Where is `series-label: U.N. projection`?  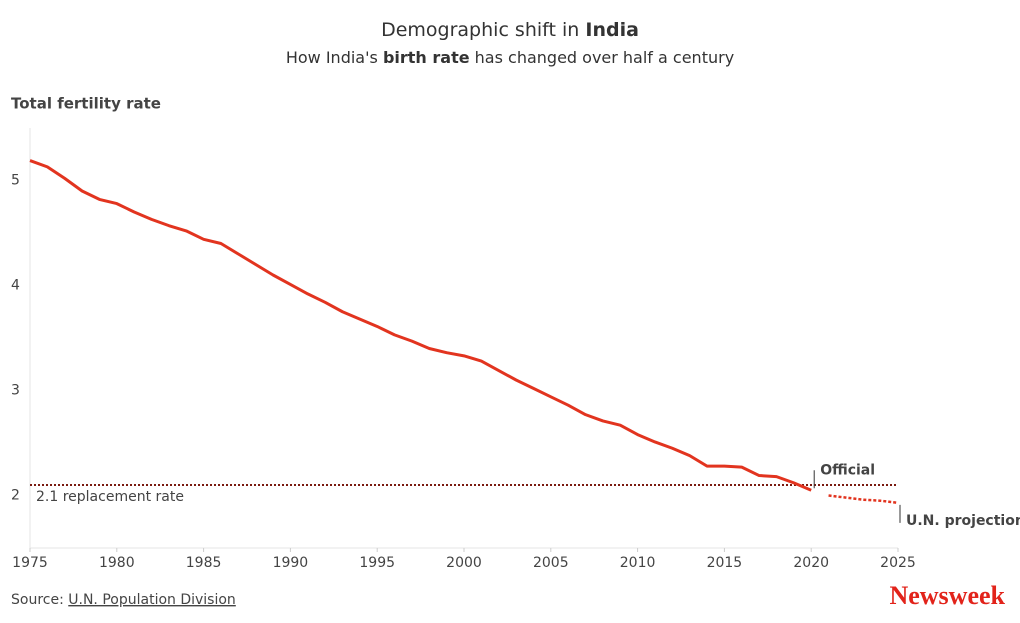
series-label: U.N. projection is located at coordinates (963, 521).